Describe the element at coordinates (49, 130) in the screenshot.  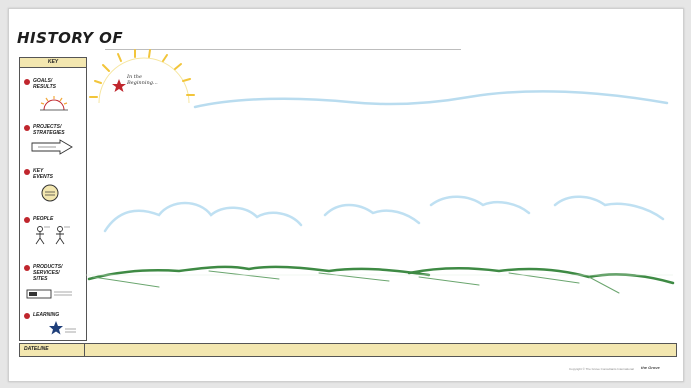
I see `key-item-label: PROJECTS/ STRATEGIES` at that location.